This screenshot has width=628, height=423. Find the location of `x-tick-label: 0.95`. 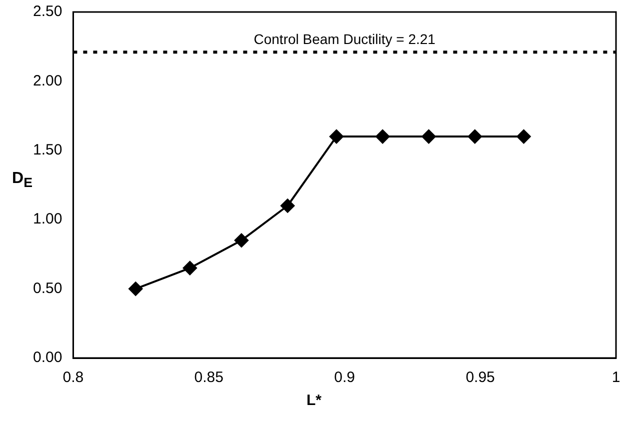

x-tick-label: 0.95 is located at coordinates (480, 377).